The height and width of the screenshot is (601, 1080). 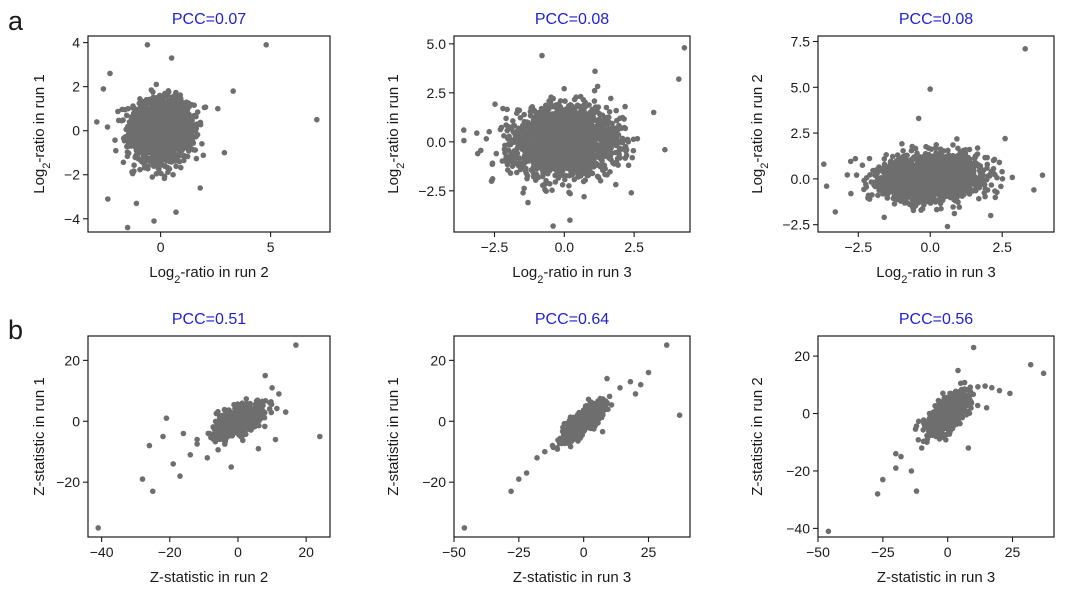 I want to click on label-text: -ratio in run 1, so click(x=393, y=118).